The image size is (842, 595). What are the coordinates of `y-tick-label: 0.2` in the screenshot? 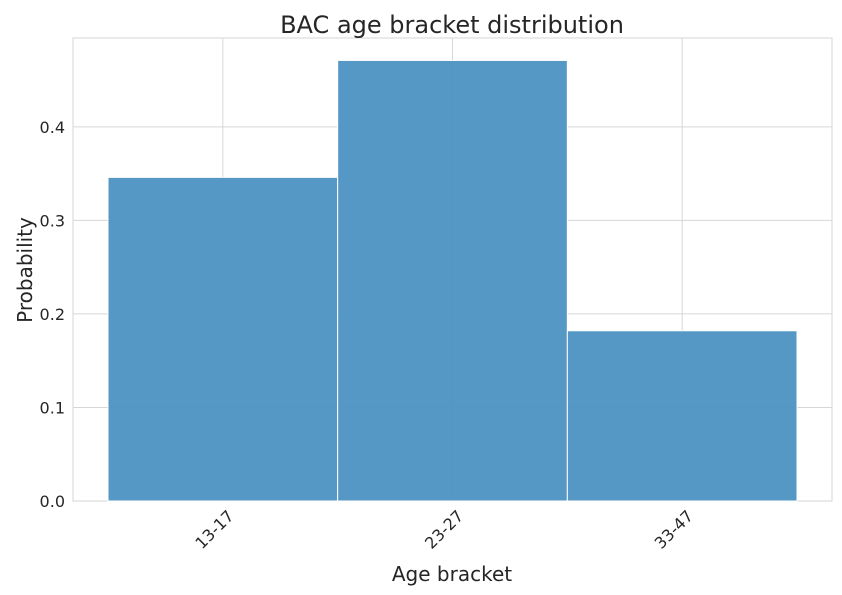 It's located at (52, 314).